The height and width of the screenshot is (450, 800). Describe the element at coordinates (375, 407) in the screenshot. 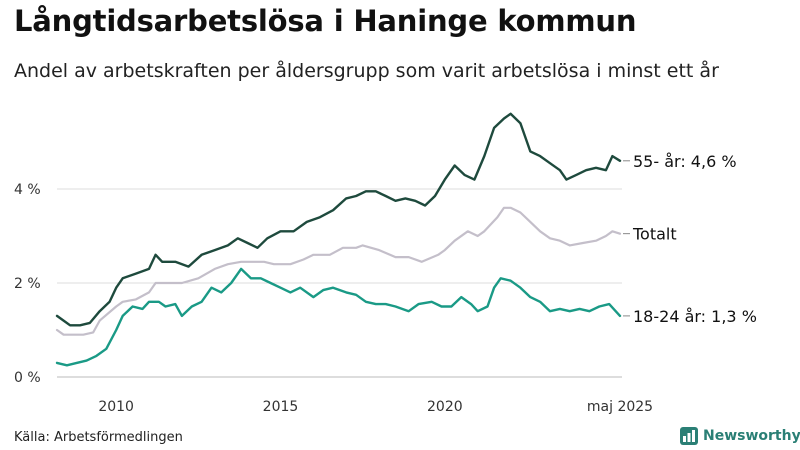

I see `x-axis: 2010 2015 2020 maj 2025` at that location.